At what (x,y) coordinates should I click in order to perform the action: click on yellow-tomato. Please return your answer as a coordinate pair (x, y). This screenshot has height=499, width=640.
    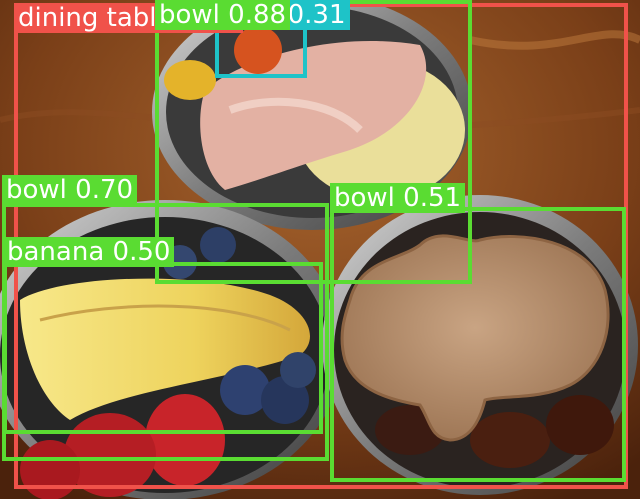
    Looking at the image, I should click on (190, 80).